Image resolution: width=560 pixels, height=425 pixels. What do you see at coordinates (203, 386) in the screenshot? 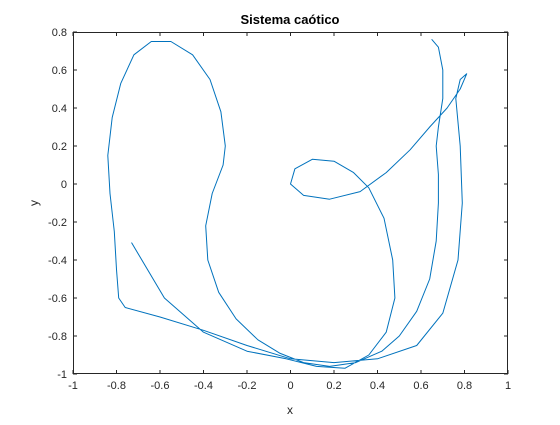
I see `x-tick-label: -0.4` at bounding box center [203, 386].